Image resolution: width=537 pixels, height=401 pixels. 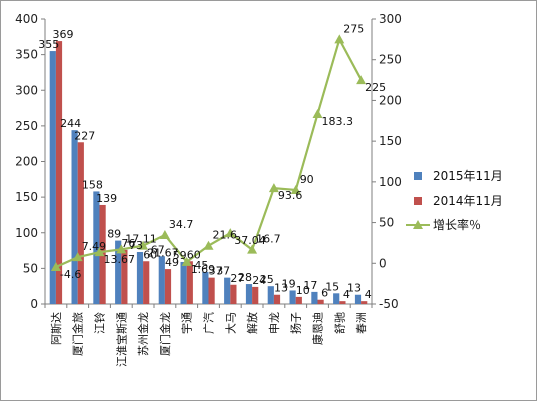 I want to click on growth-value-label: 16.7, so click(x=268, y=239).